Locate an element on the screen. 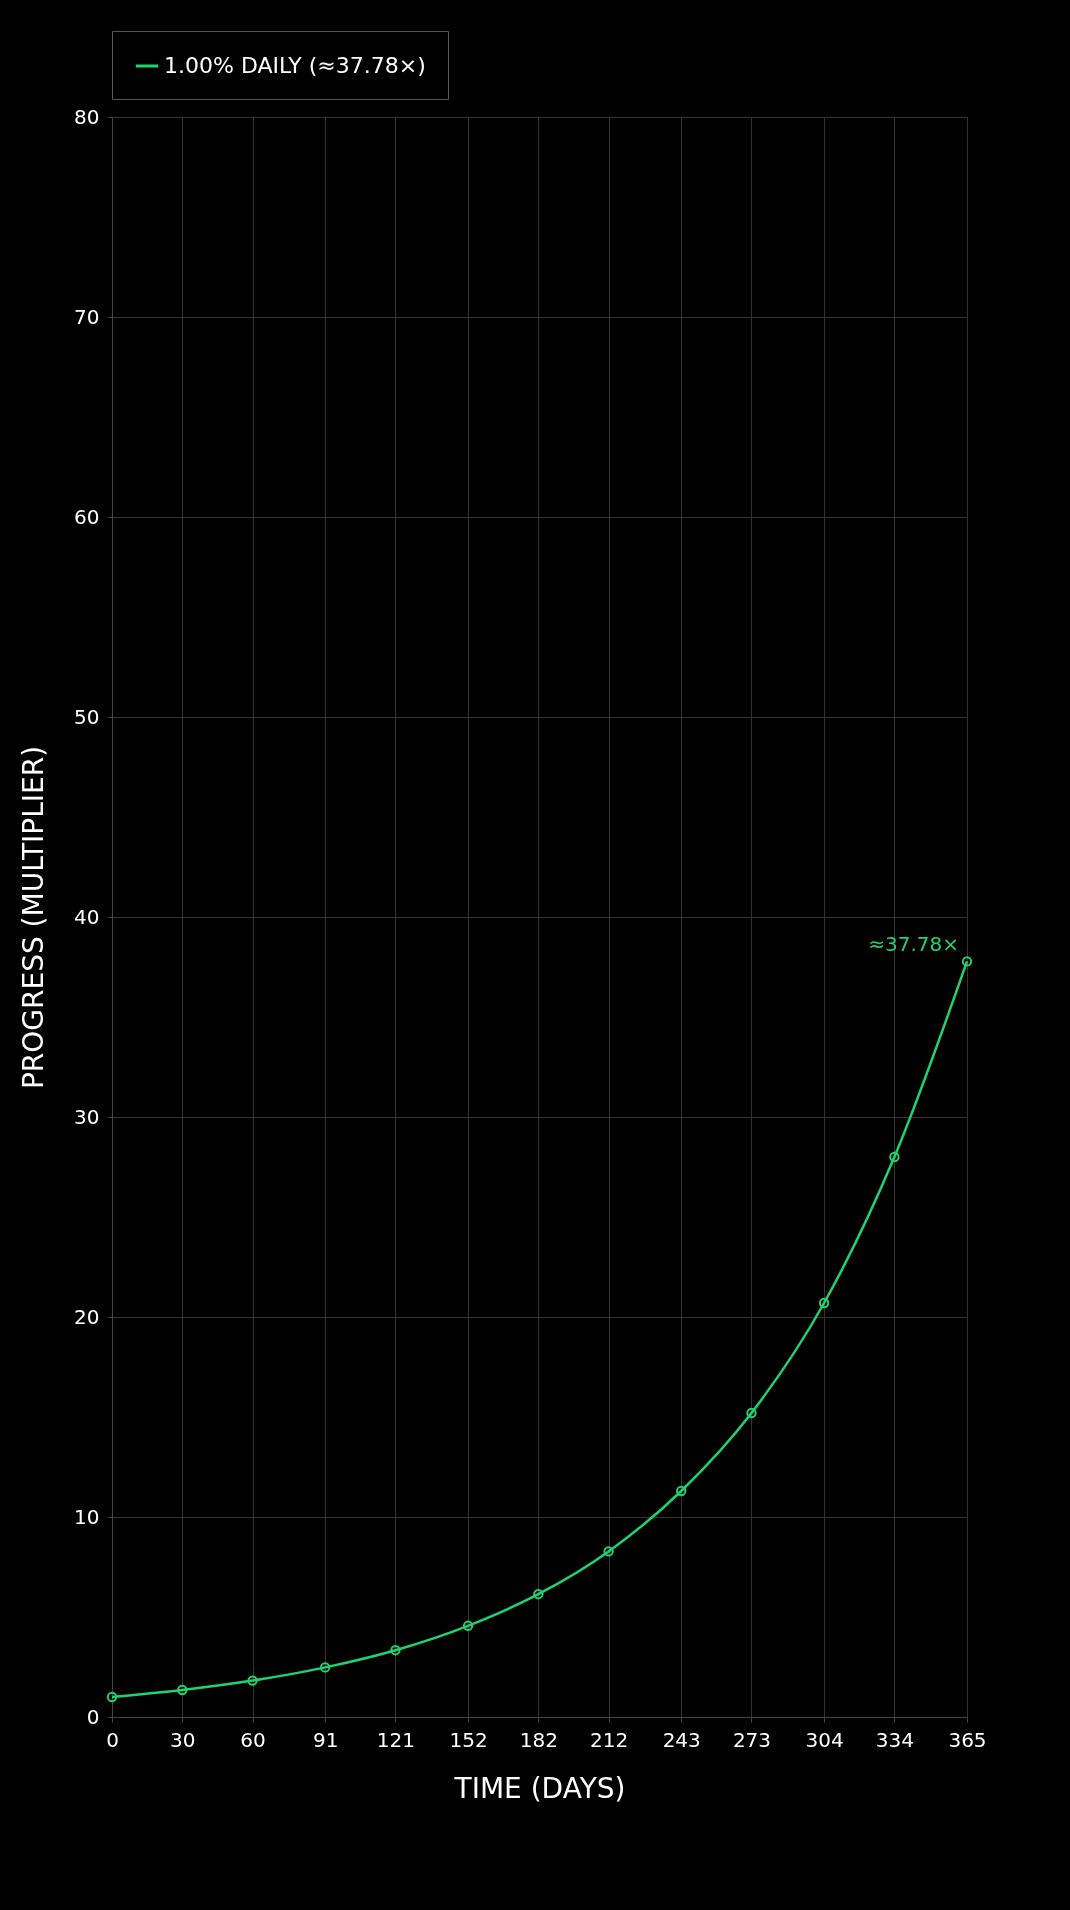 Image resolution: width=1070 pixels, height=1910 pixels. y-tick-label: 0 is located at coordinates (93, 1716).